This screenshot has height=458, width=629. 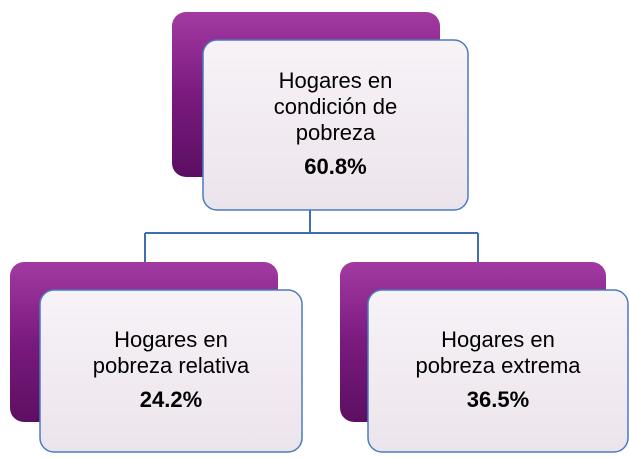 I want to click on connector, so click(x=311, y=236).